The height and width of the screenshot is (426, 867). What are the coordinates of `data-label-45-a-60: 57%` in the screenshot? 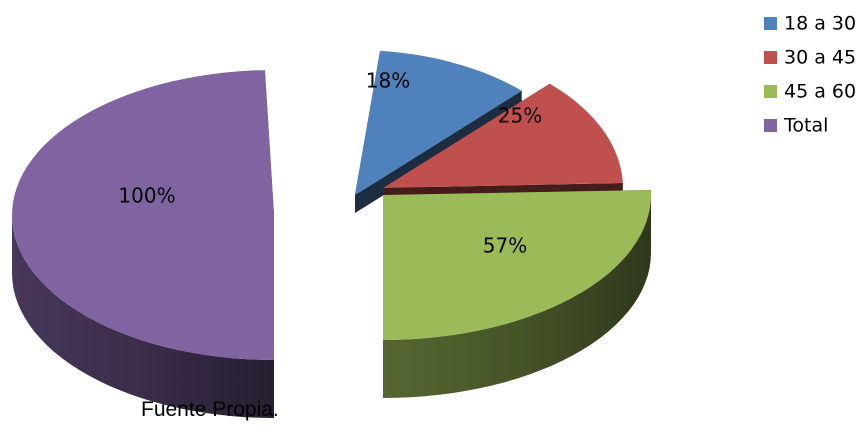 It's located at (505, 246).